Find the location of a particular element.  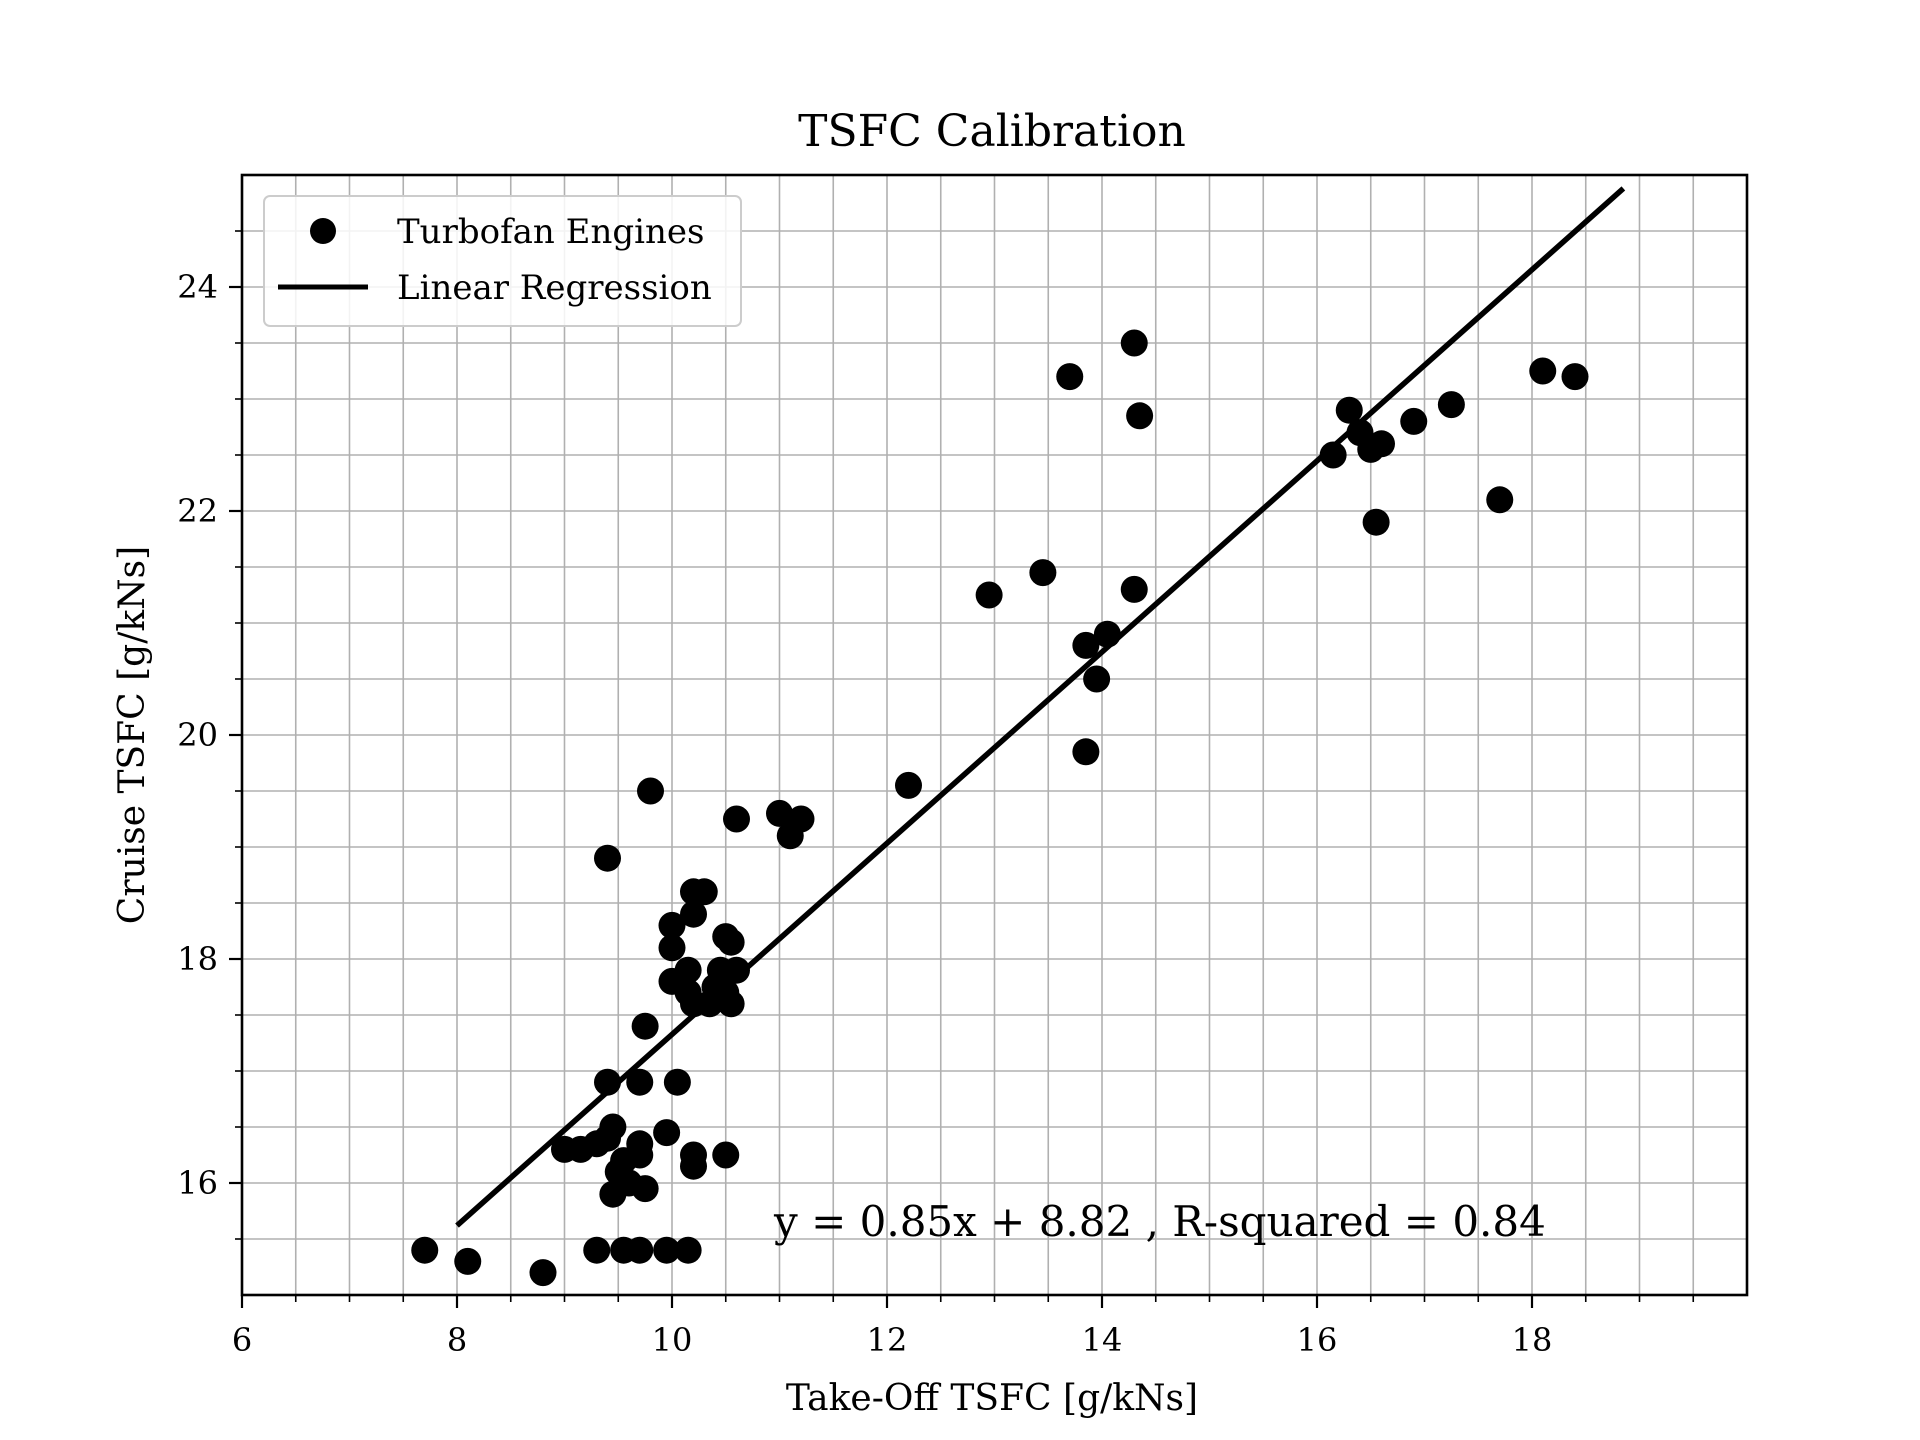

x-tick-label: 16 is located at coordinates (1317, 1340).